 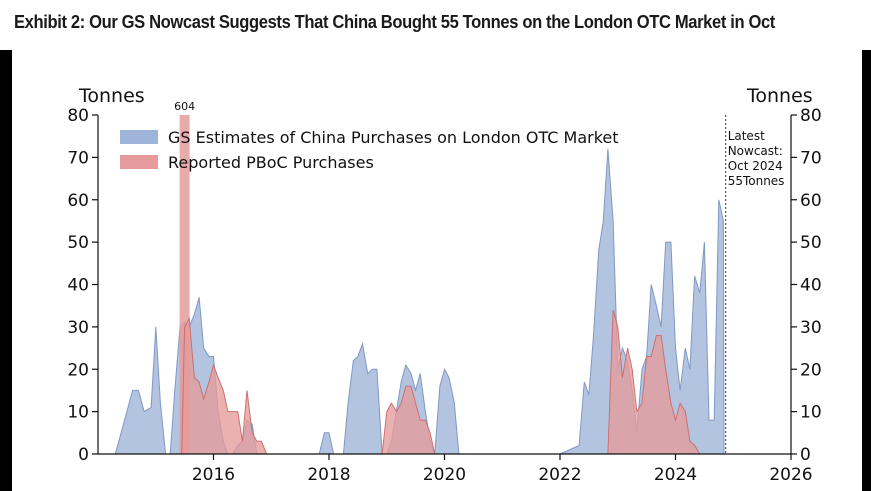 What do you see at coordinates (83, 455) in the screenshot?
I see `left-y-tick-label: 0` at bounding box center [83, 455].